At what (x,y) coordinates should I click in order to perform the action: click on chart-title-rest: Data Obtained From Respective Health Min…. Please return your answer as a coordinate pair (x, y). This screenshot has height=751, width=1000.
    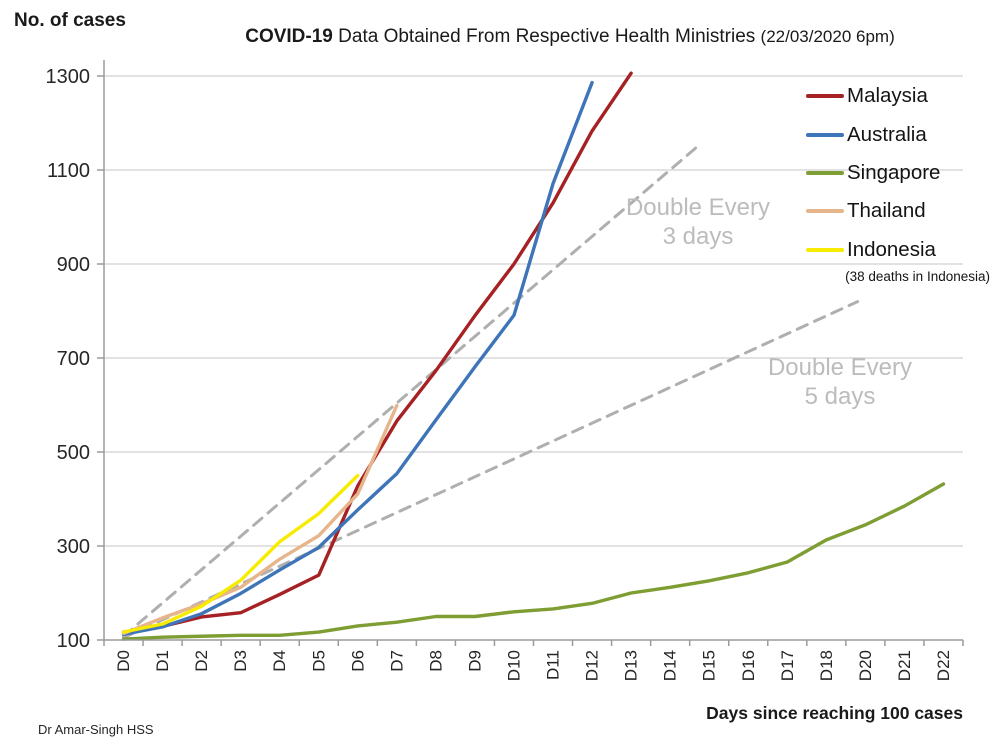
    Looking at the image, I should click on (546, 36).